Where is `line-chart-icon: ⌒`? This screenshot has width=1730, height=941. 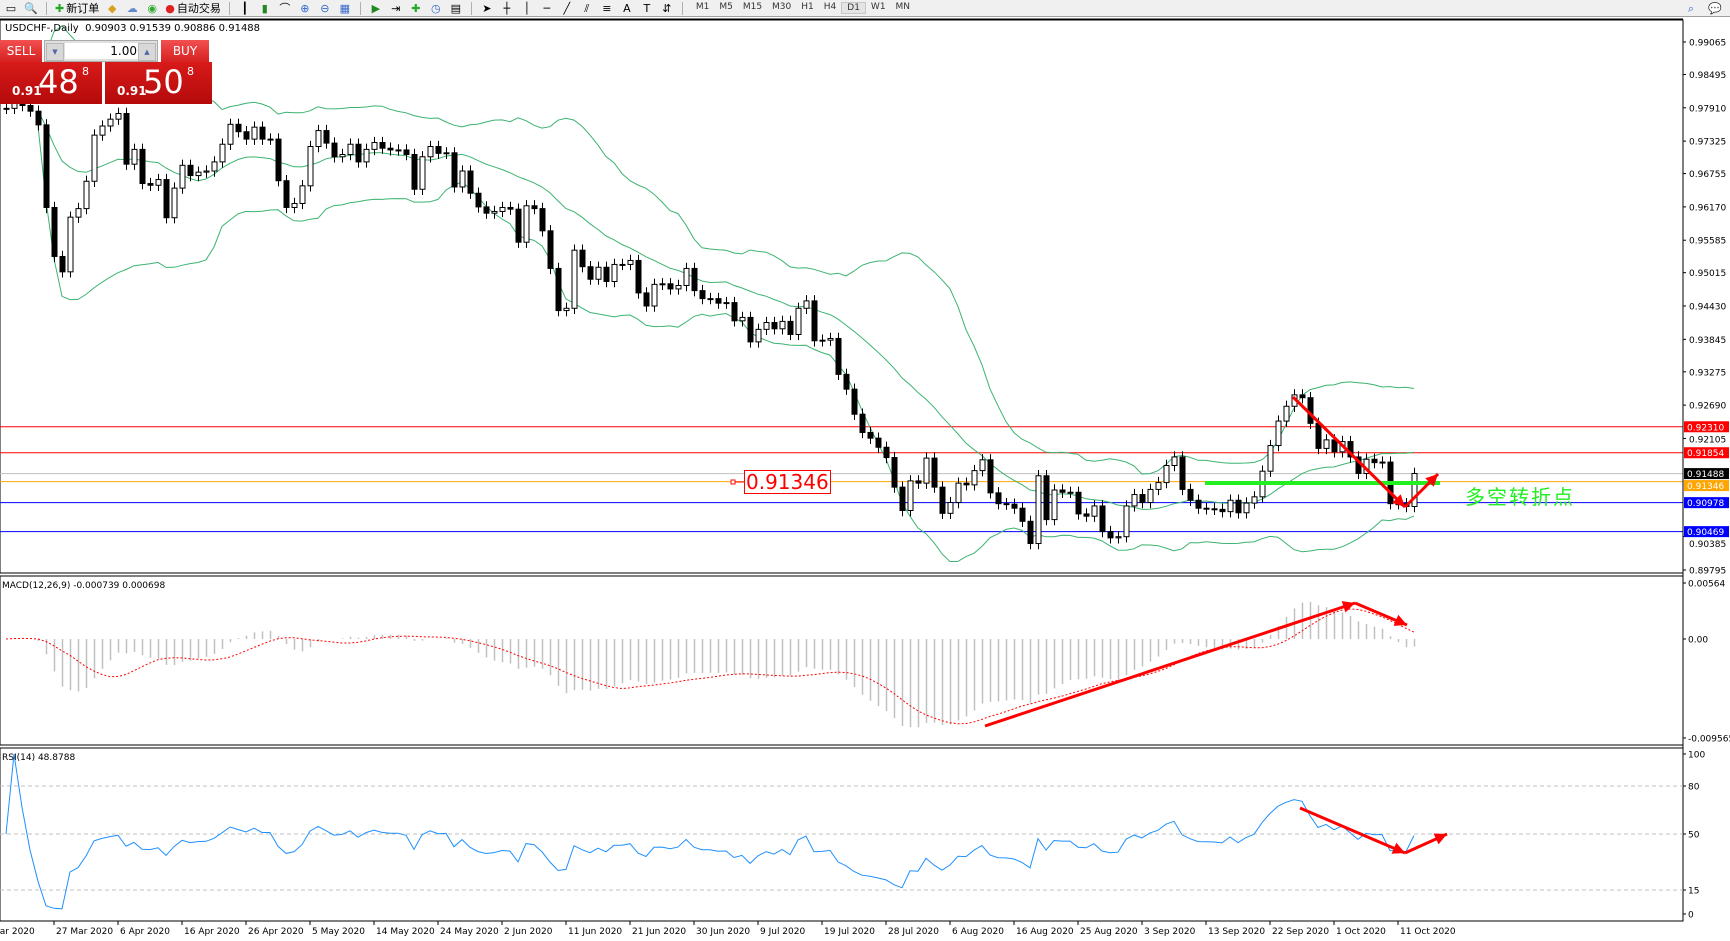
line-chart-icon: ⌒ is located at coordinates (285, 8).